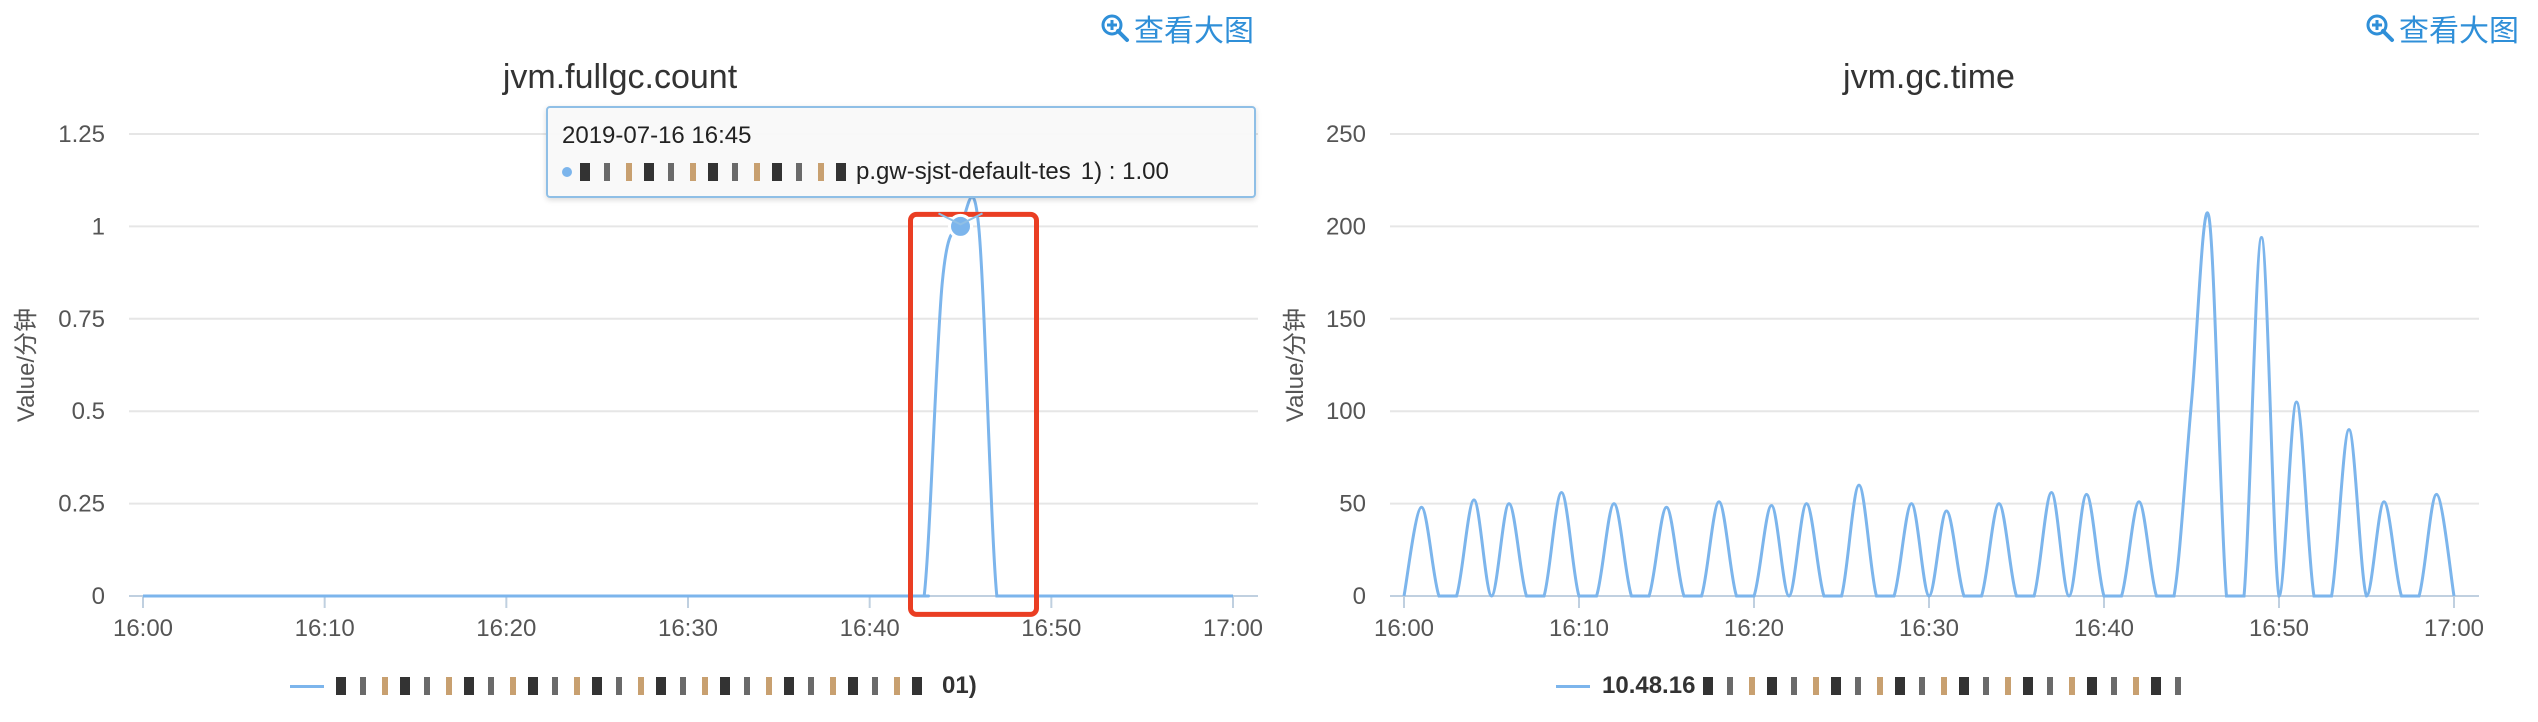 The height and width of the screenshot is (722, 2538). I want to click on legend-label: 01), so click(959, 685).